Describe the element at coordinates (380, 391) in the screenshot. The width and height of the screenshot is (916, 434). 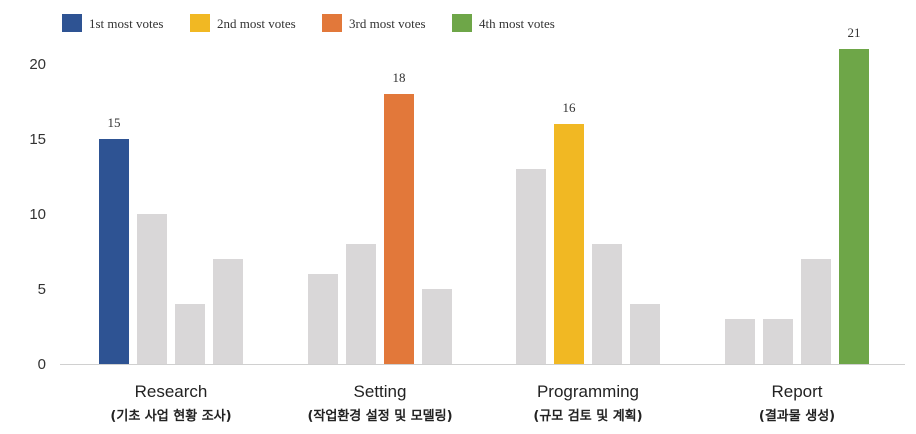
I see `x-category-label: Setting` at that location.